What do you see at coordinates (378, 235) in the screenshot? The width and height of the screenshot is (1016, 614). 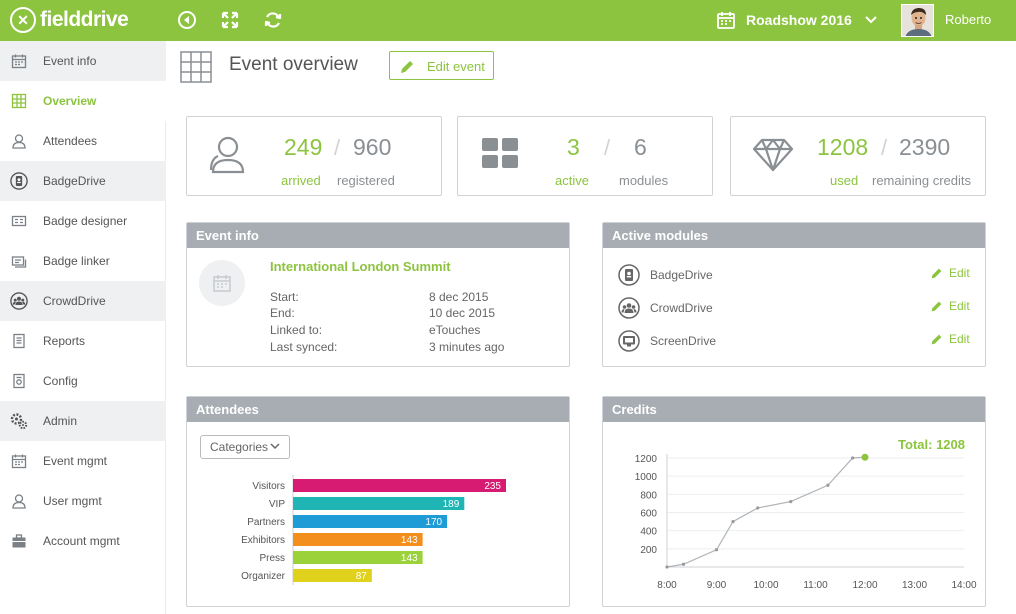 I see `panel-heading: Event info` at bounding box center [378, 235].